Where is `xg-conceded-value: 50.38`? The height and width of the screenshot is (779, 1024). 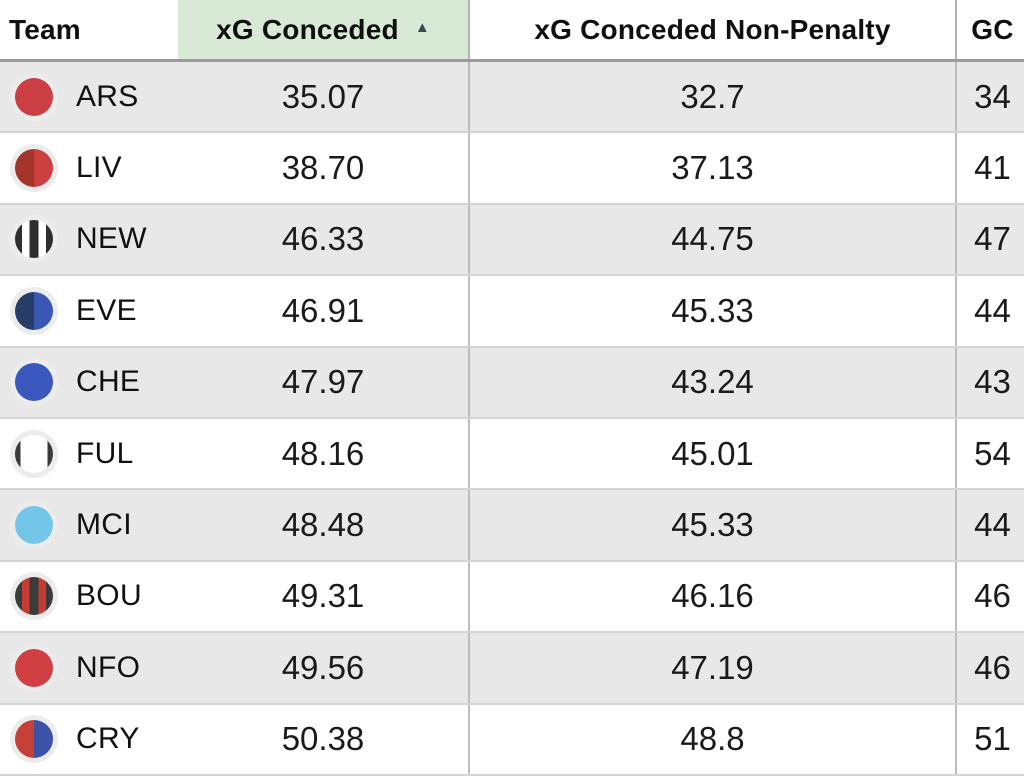
xg-conceded-value: 50.38 is located at coordinates (323, 739).